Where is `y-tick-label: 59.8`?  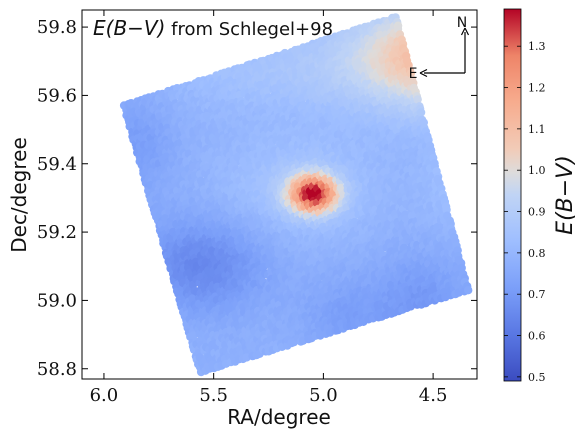 y-tick-label: 59.8 is located at coordinates (57, 27).